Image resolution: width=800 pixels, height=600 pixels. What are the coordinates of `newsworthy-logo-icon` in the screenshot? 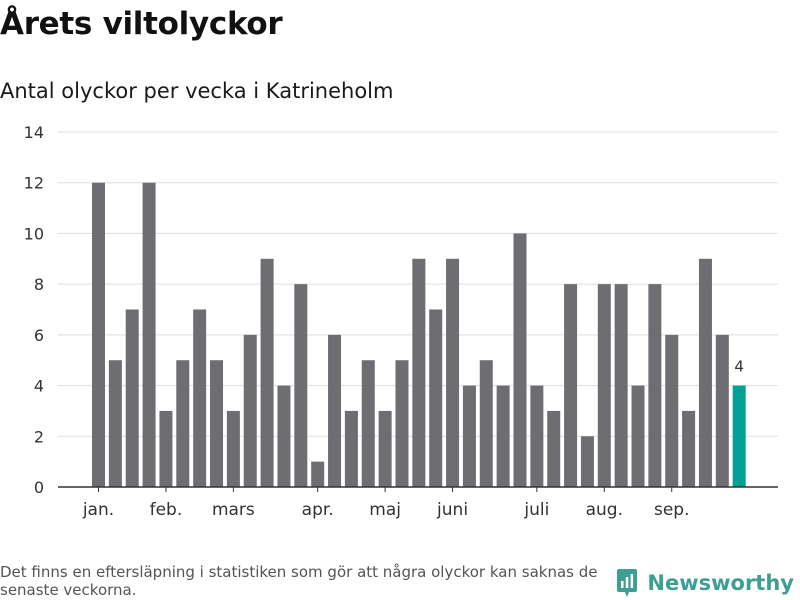 It's located at (627, 583).